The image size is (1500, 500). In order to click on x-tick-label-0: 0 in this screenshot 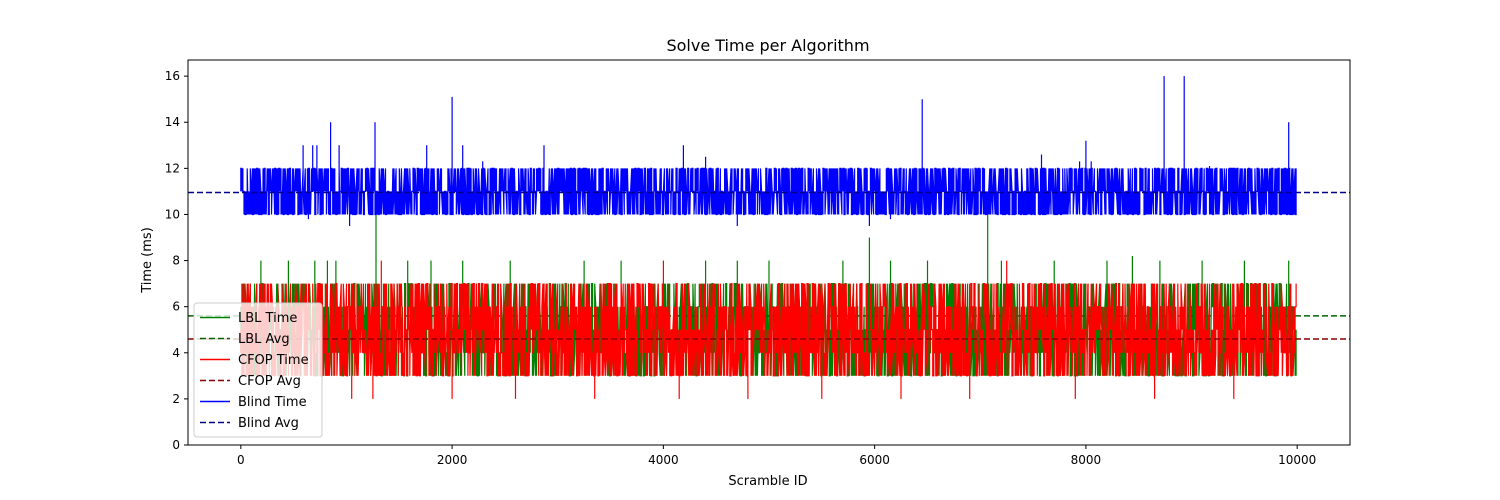, I will do `click(241, 460)`.